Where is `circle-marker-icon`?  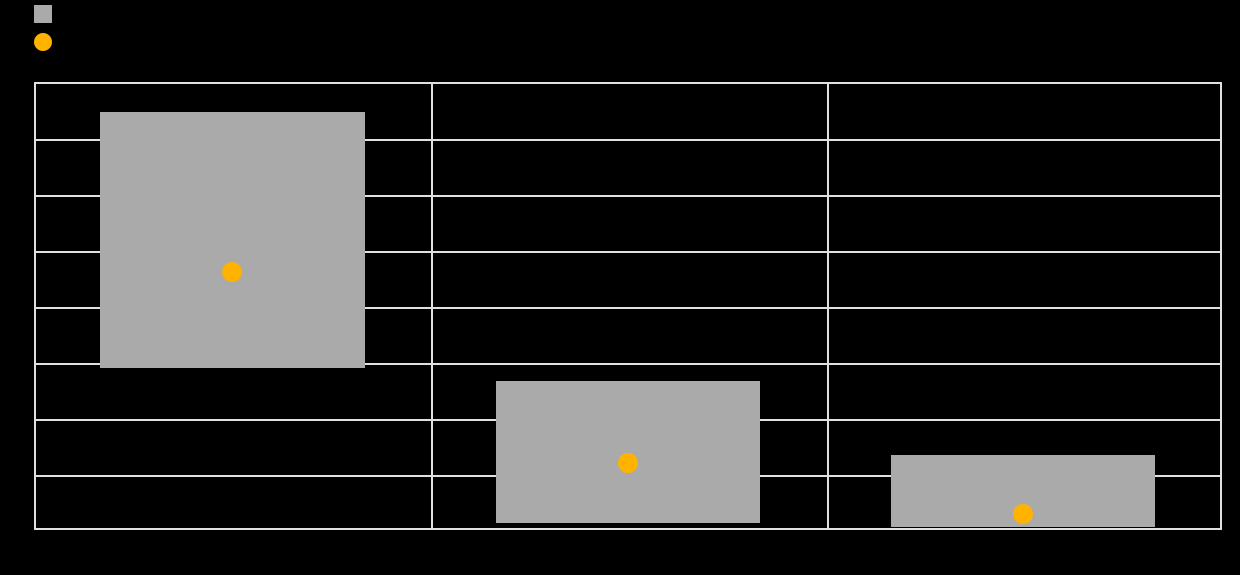 circle-marker-icon is located at coordinates (43, 42).